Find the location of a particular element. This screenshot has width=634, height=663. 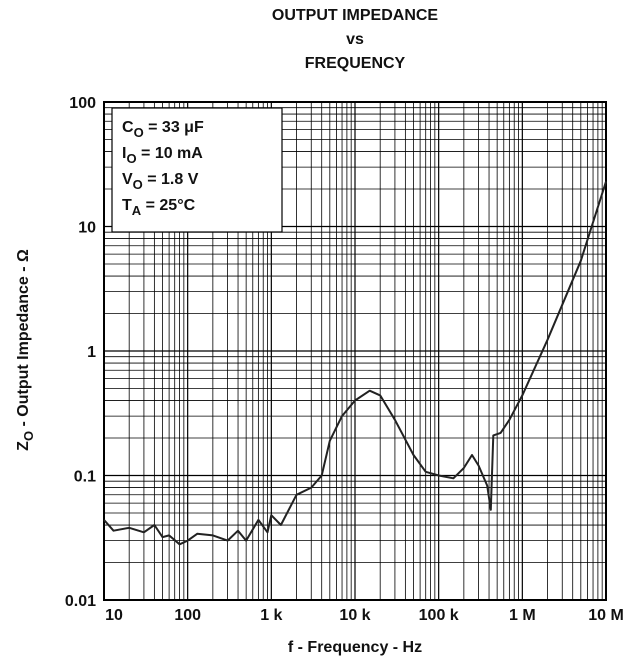

x-tick-label: 10 M is located at coordinates (606, 615).